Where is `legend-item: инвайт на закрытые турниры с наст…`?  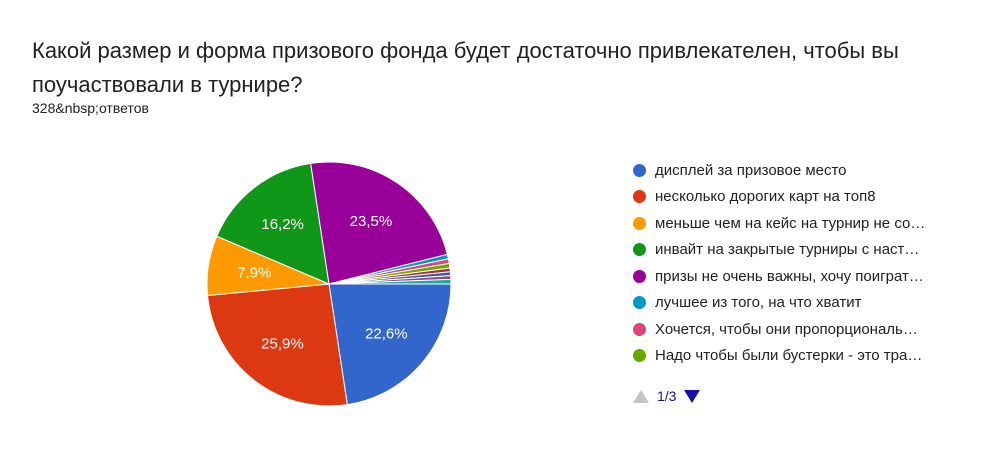 legend-item: инвайт на закрытые турниры с наст… is located at coordinates (798, 250).